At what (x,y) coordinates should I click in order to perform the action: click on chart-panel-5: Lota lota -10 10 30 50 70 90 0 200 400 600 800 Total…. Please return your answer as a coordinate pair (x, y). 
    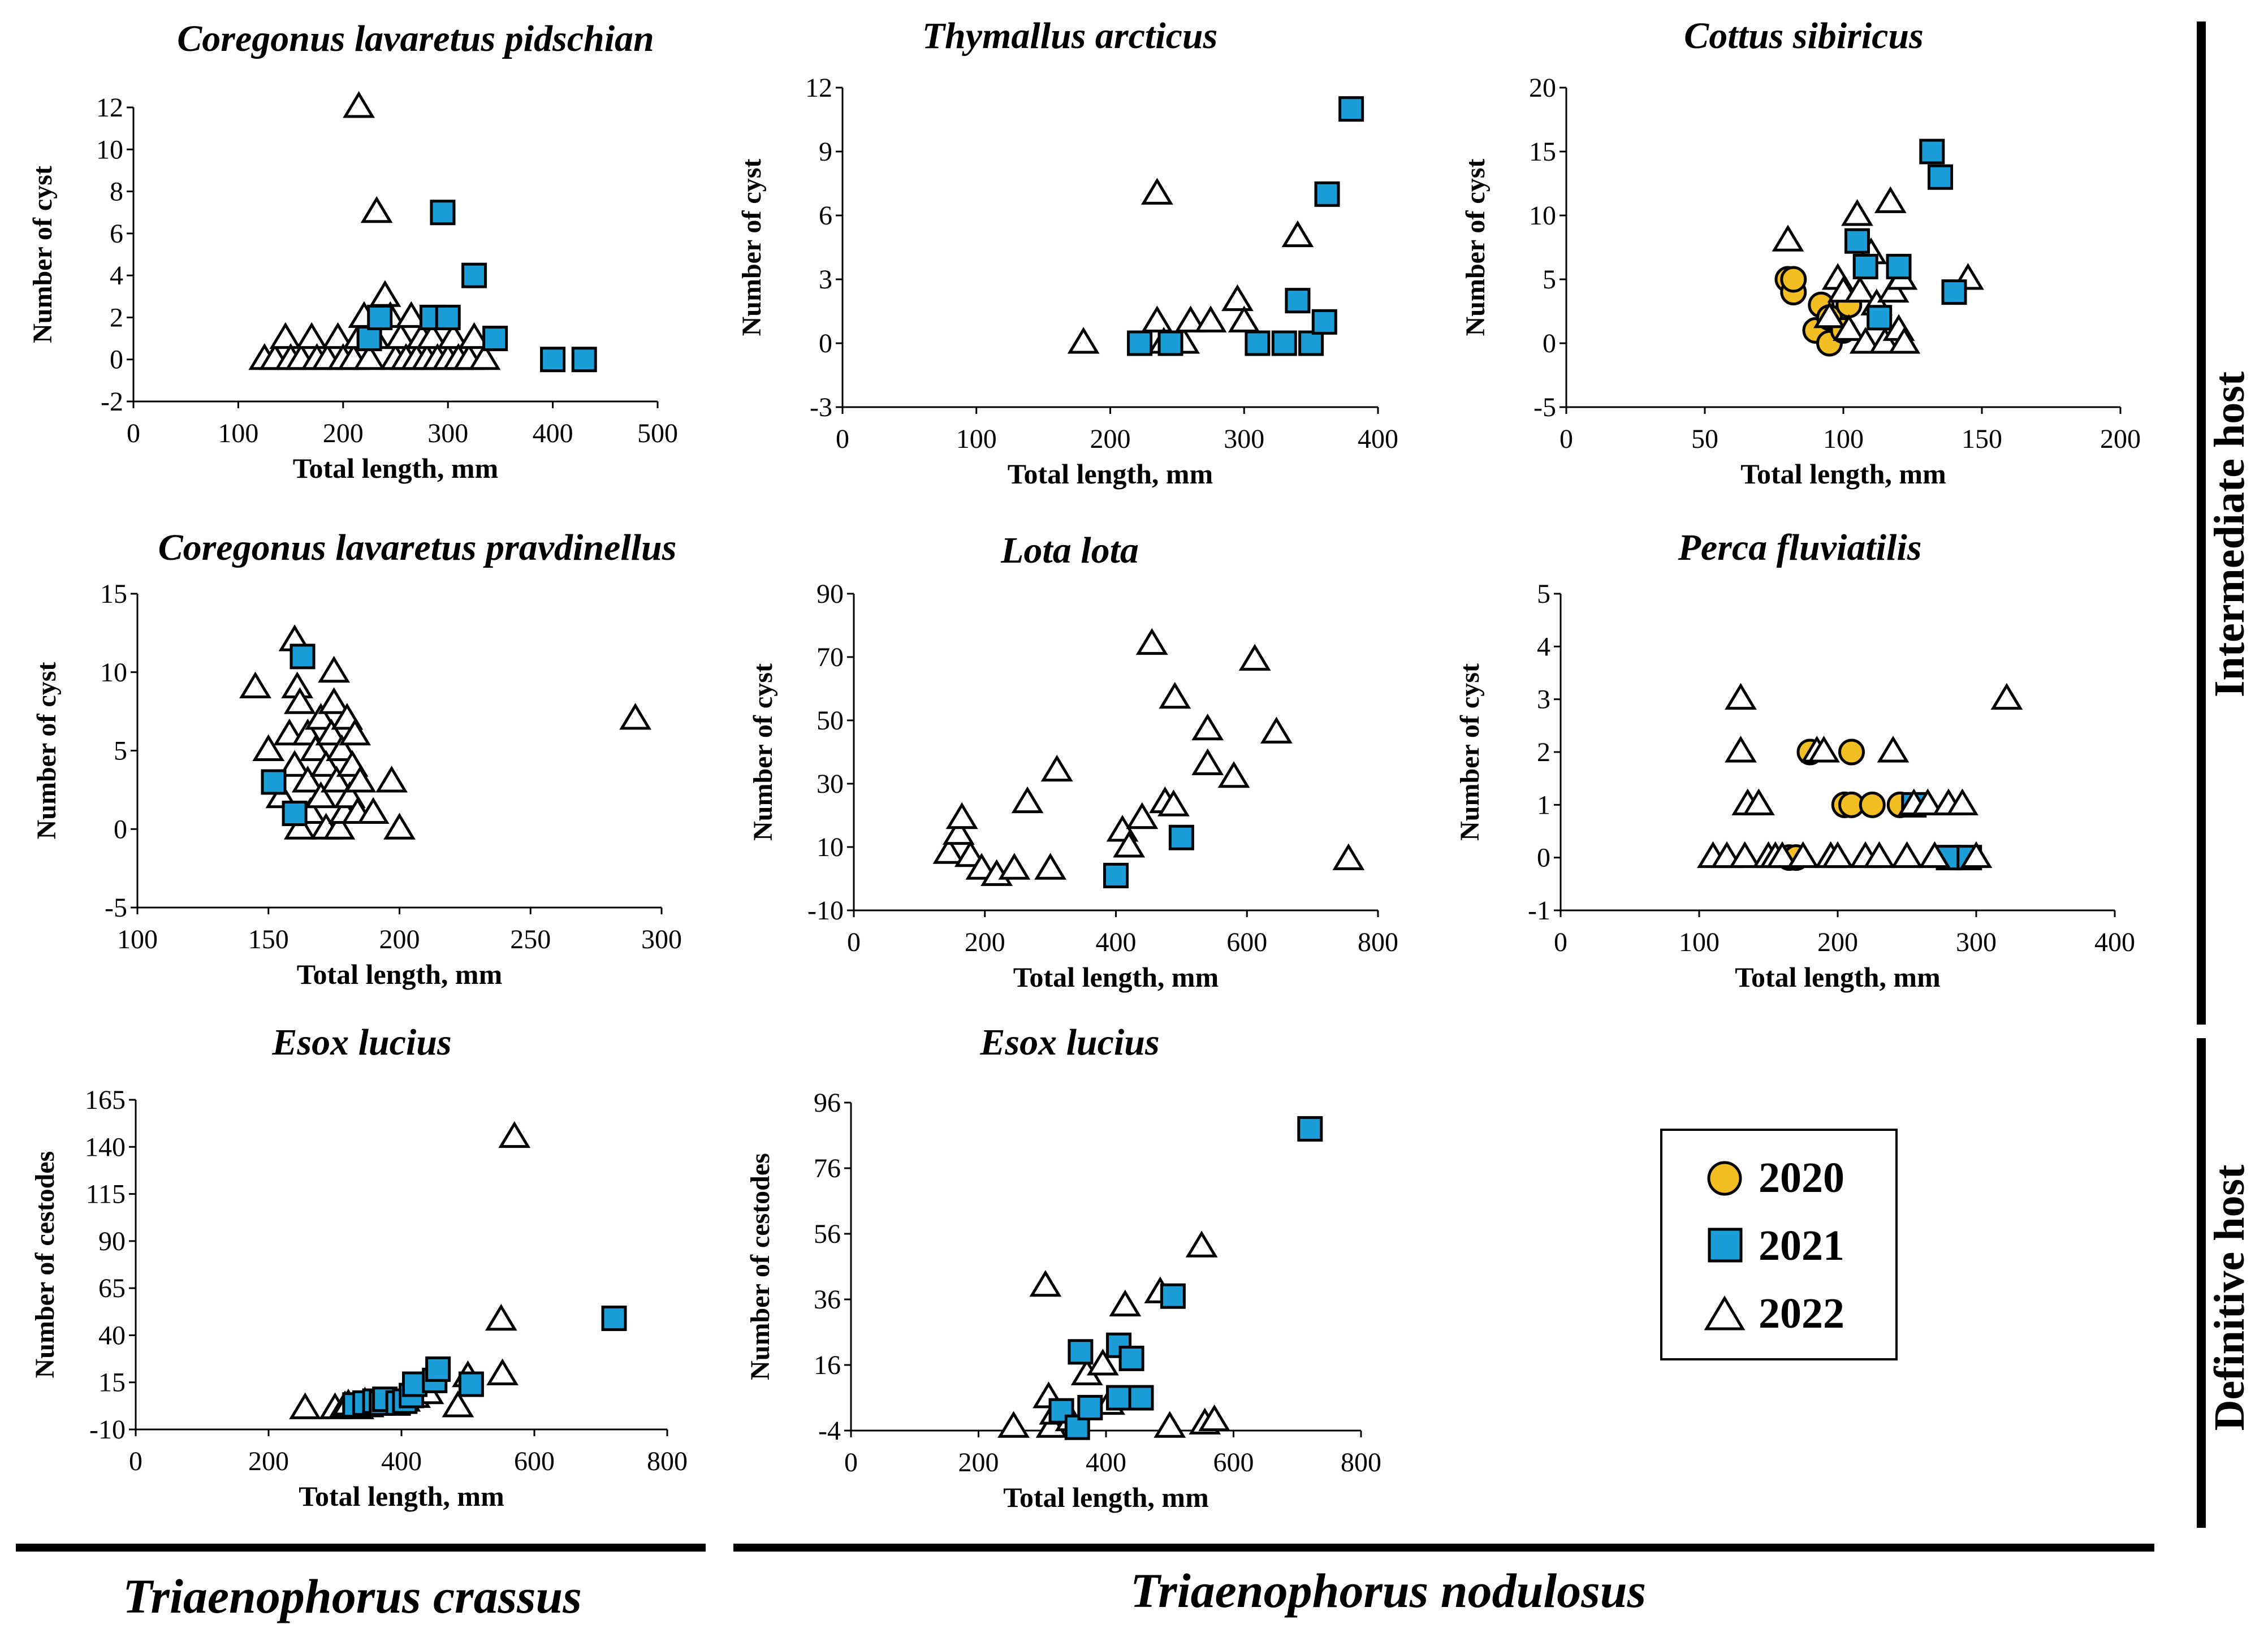
    Looking at the image, I should click on (1073, 762).